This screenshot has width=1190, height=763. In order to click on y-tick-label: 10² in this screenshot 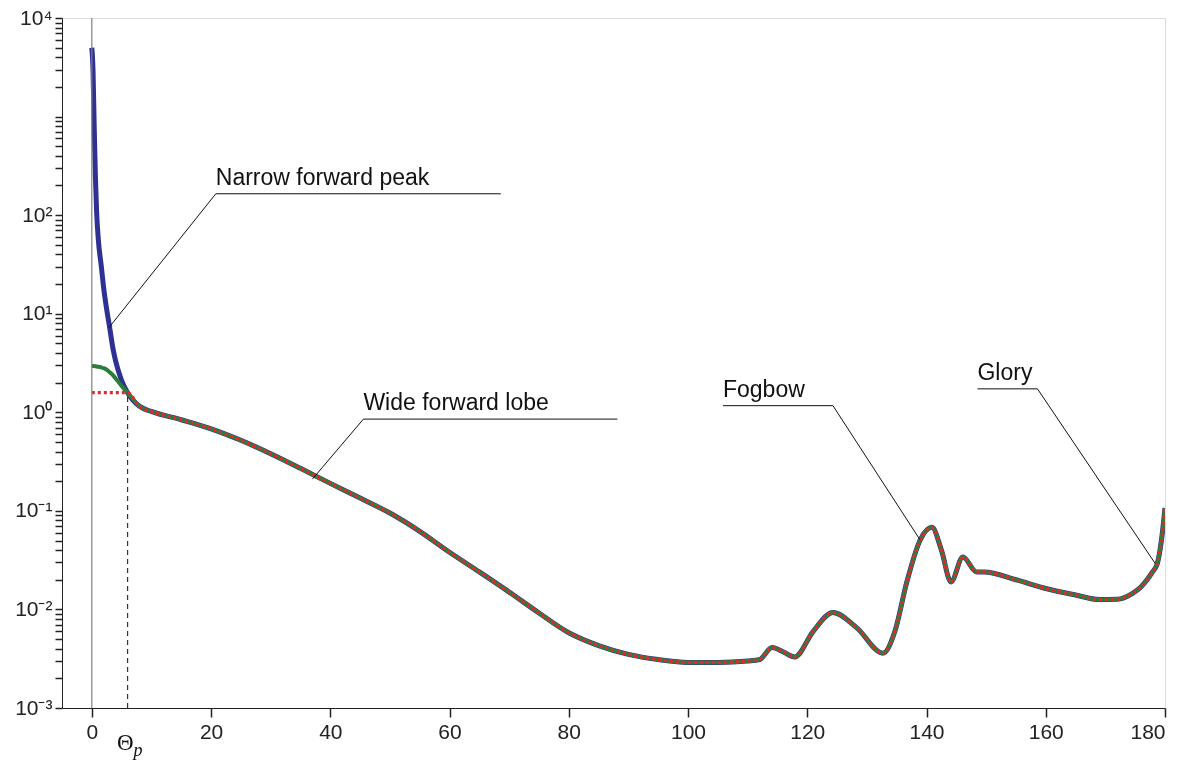, I will do `click(37, 214)`.